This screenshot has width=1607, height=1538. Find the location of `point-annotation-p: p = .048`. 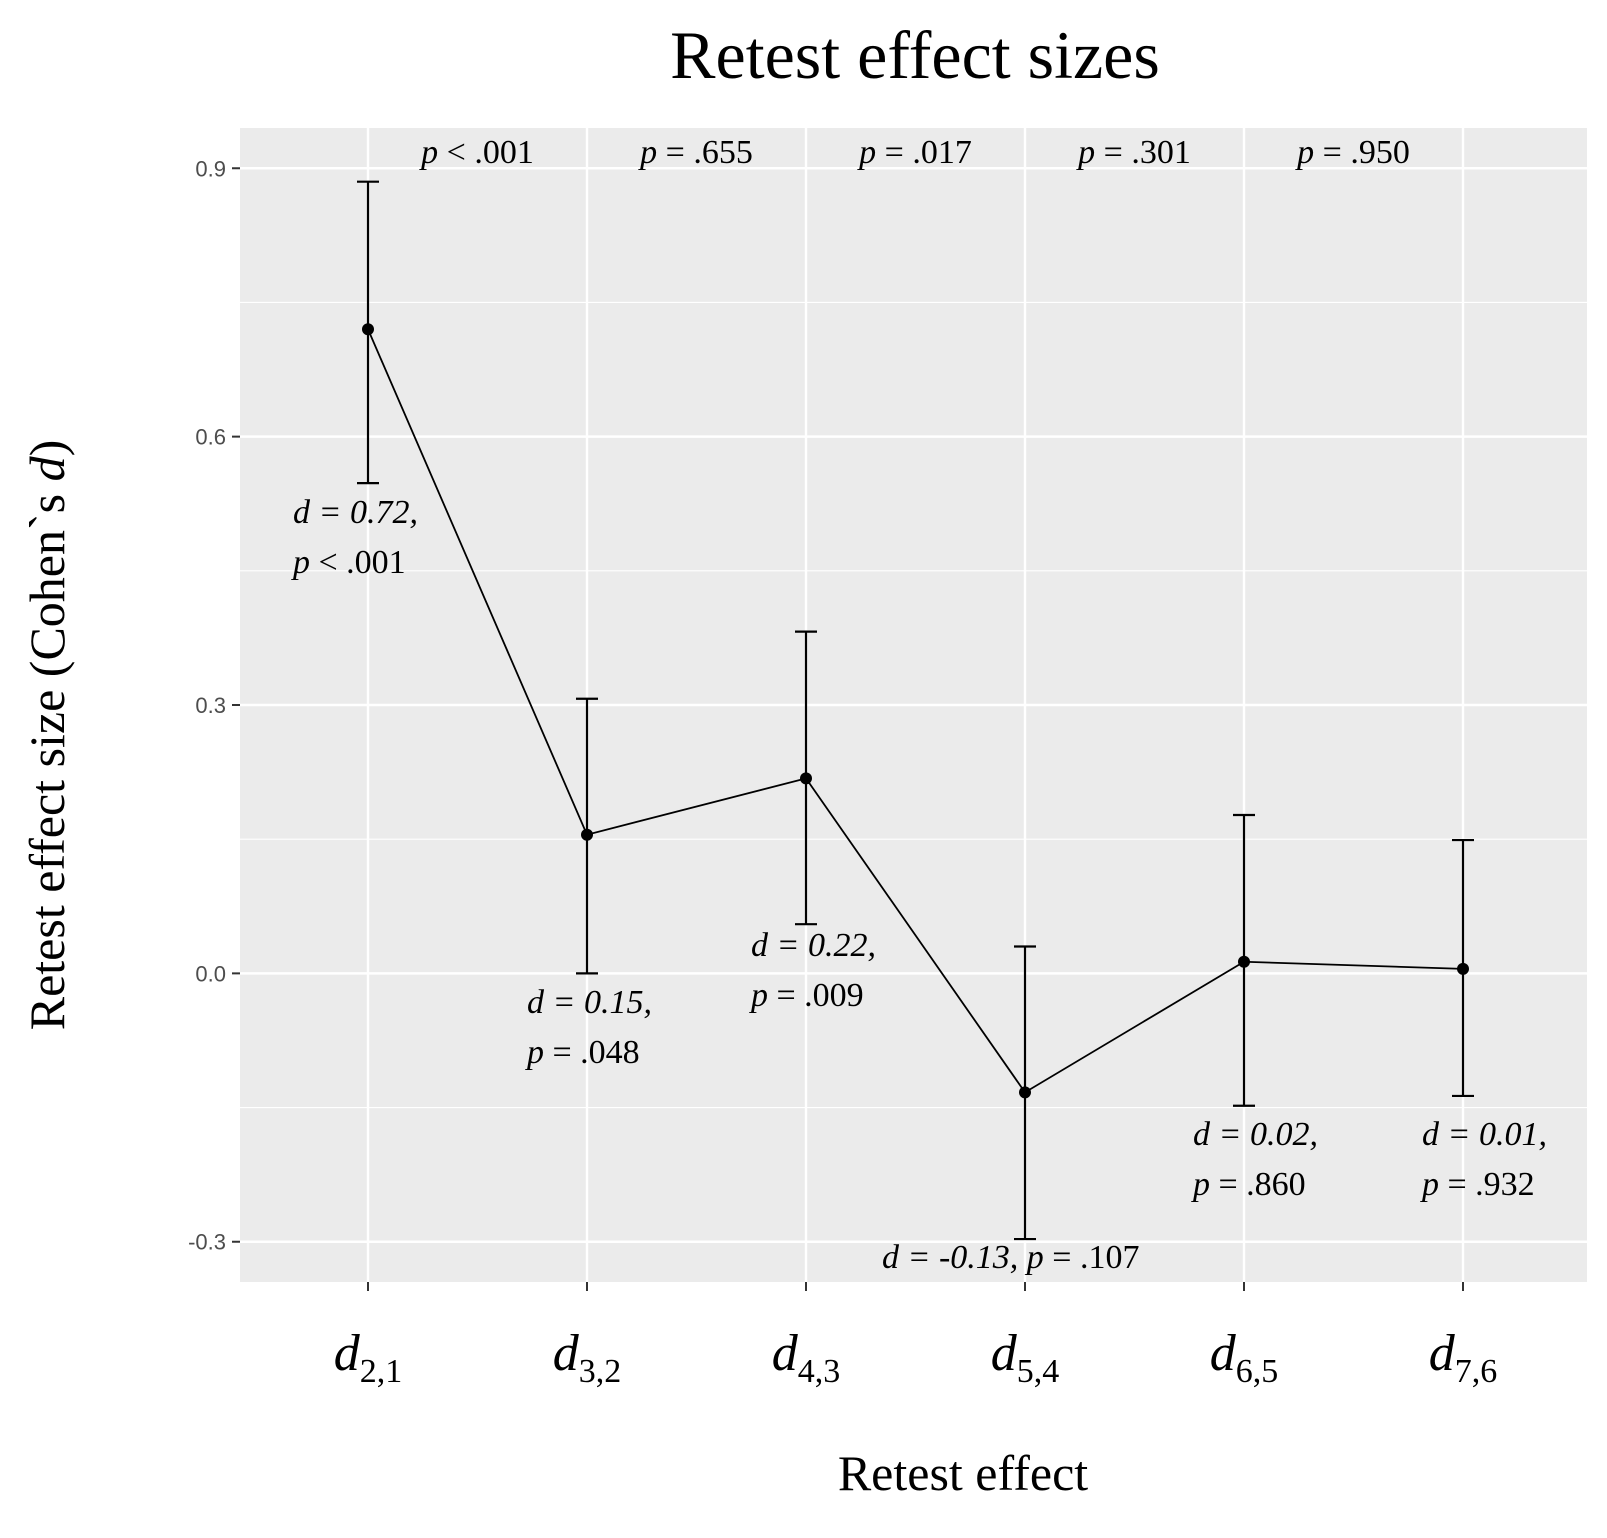

point-annotation-p: p = .048 is located at coordinates (582, 1052).